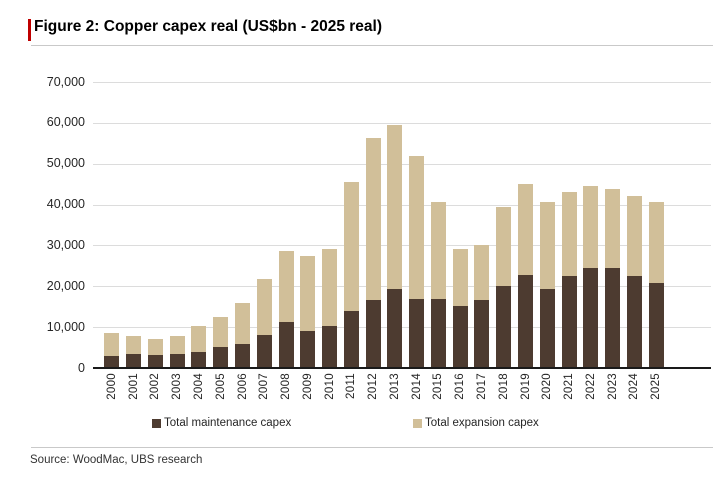  I want to click on bar-2010-maintenance, so click(330, 346).